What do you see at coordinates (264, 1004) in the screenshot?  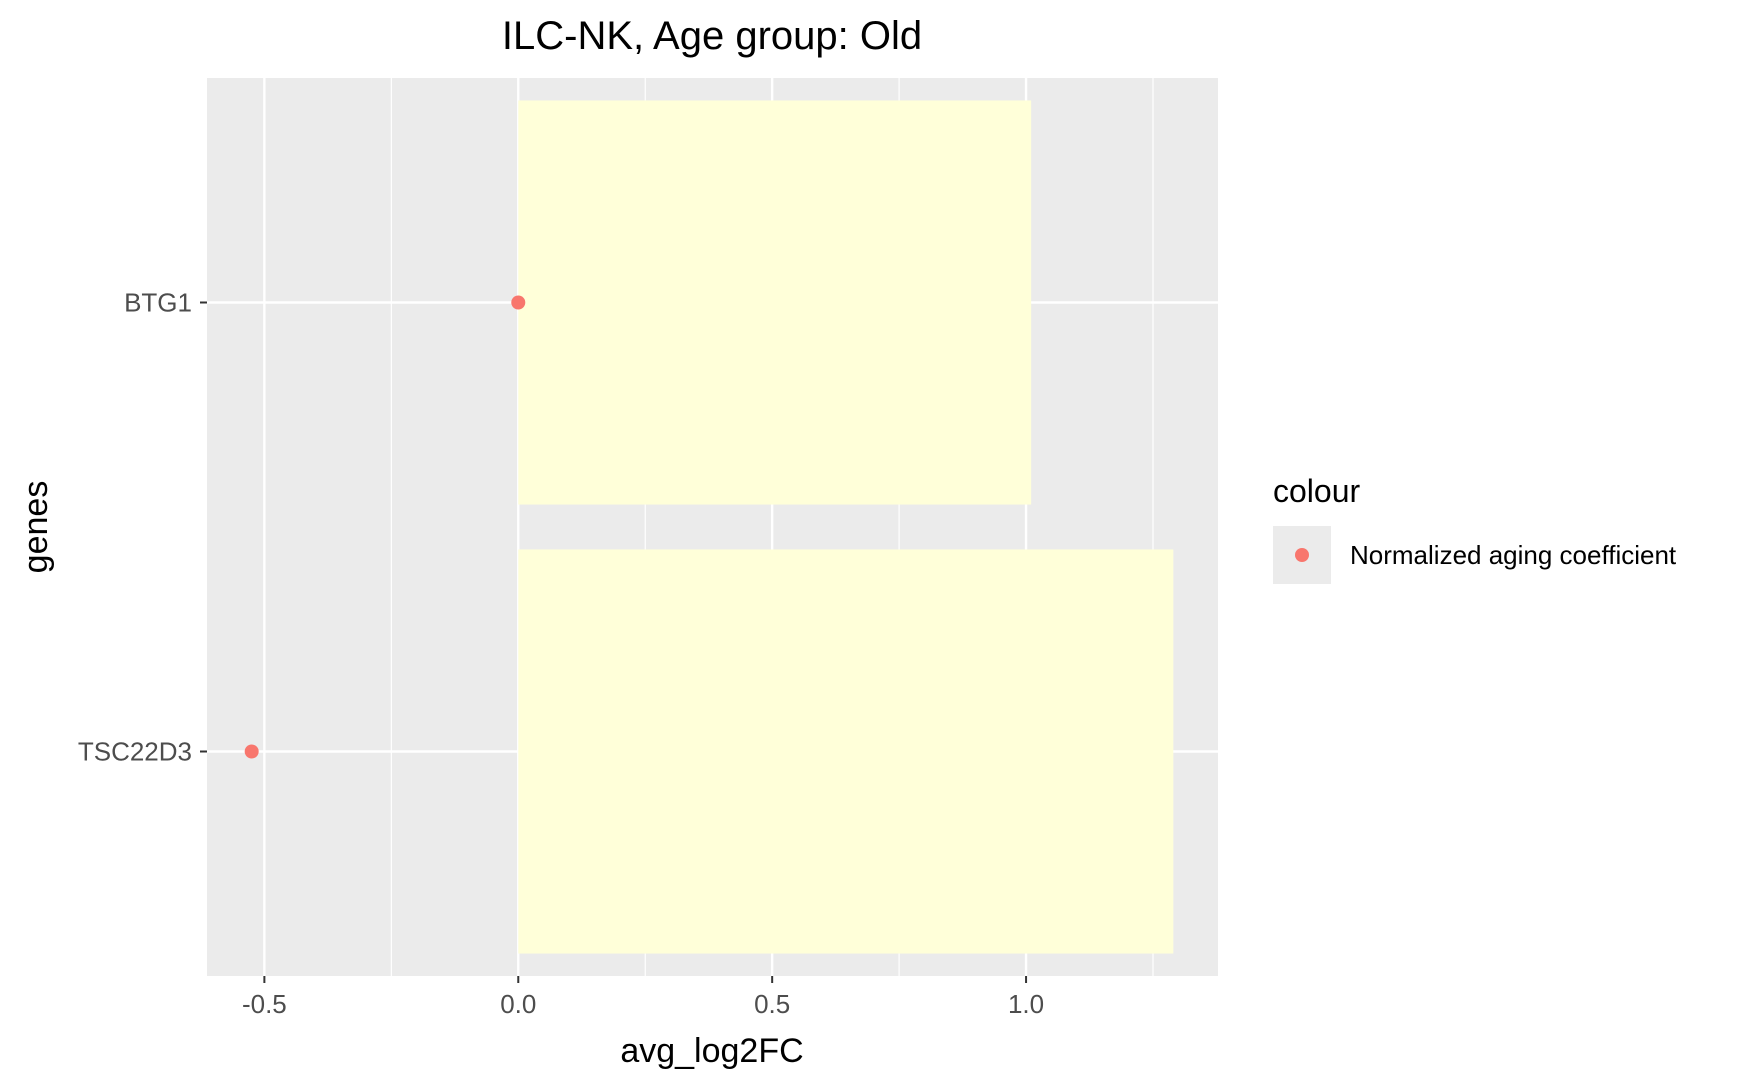 I see `x-tick-label: -0.5` at bounding box center [264, 1004].